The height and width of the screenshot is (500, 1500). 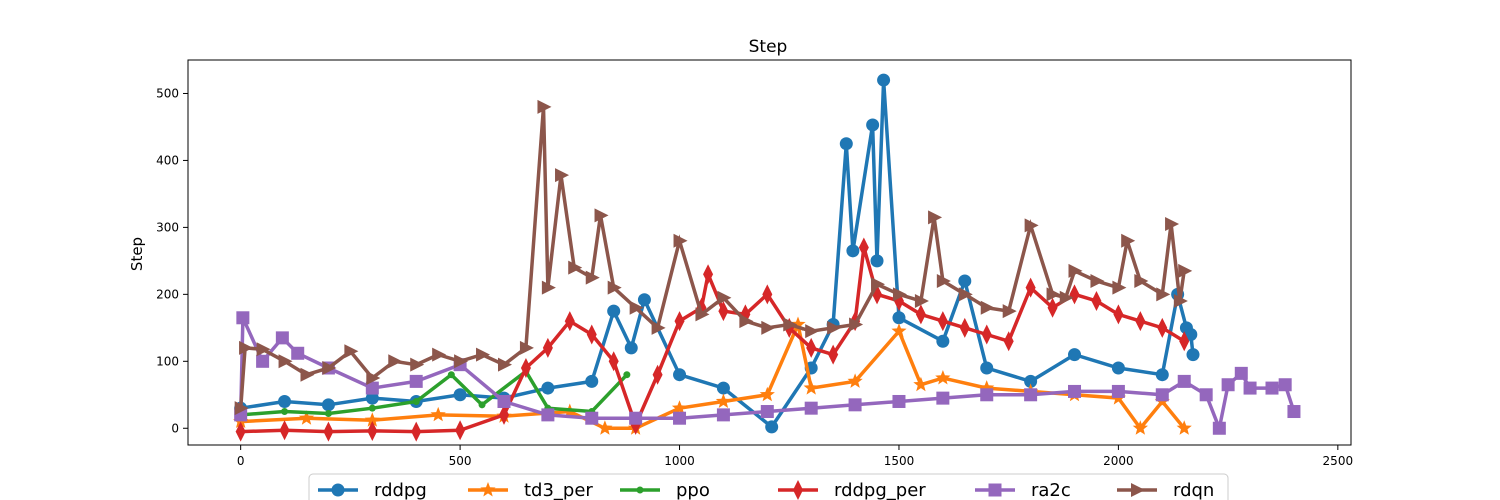 What do you see at coordinates (241, 461) in the screenshot?
I see `x-tick-label-0: 0` at bounding box center [241, 461].